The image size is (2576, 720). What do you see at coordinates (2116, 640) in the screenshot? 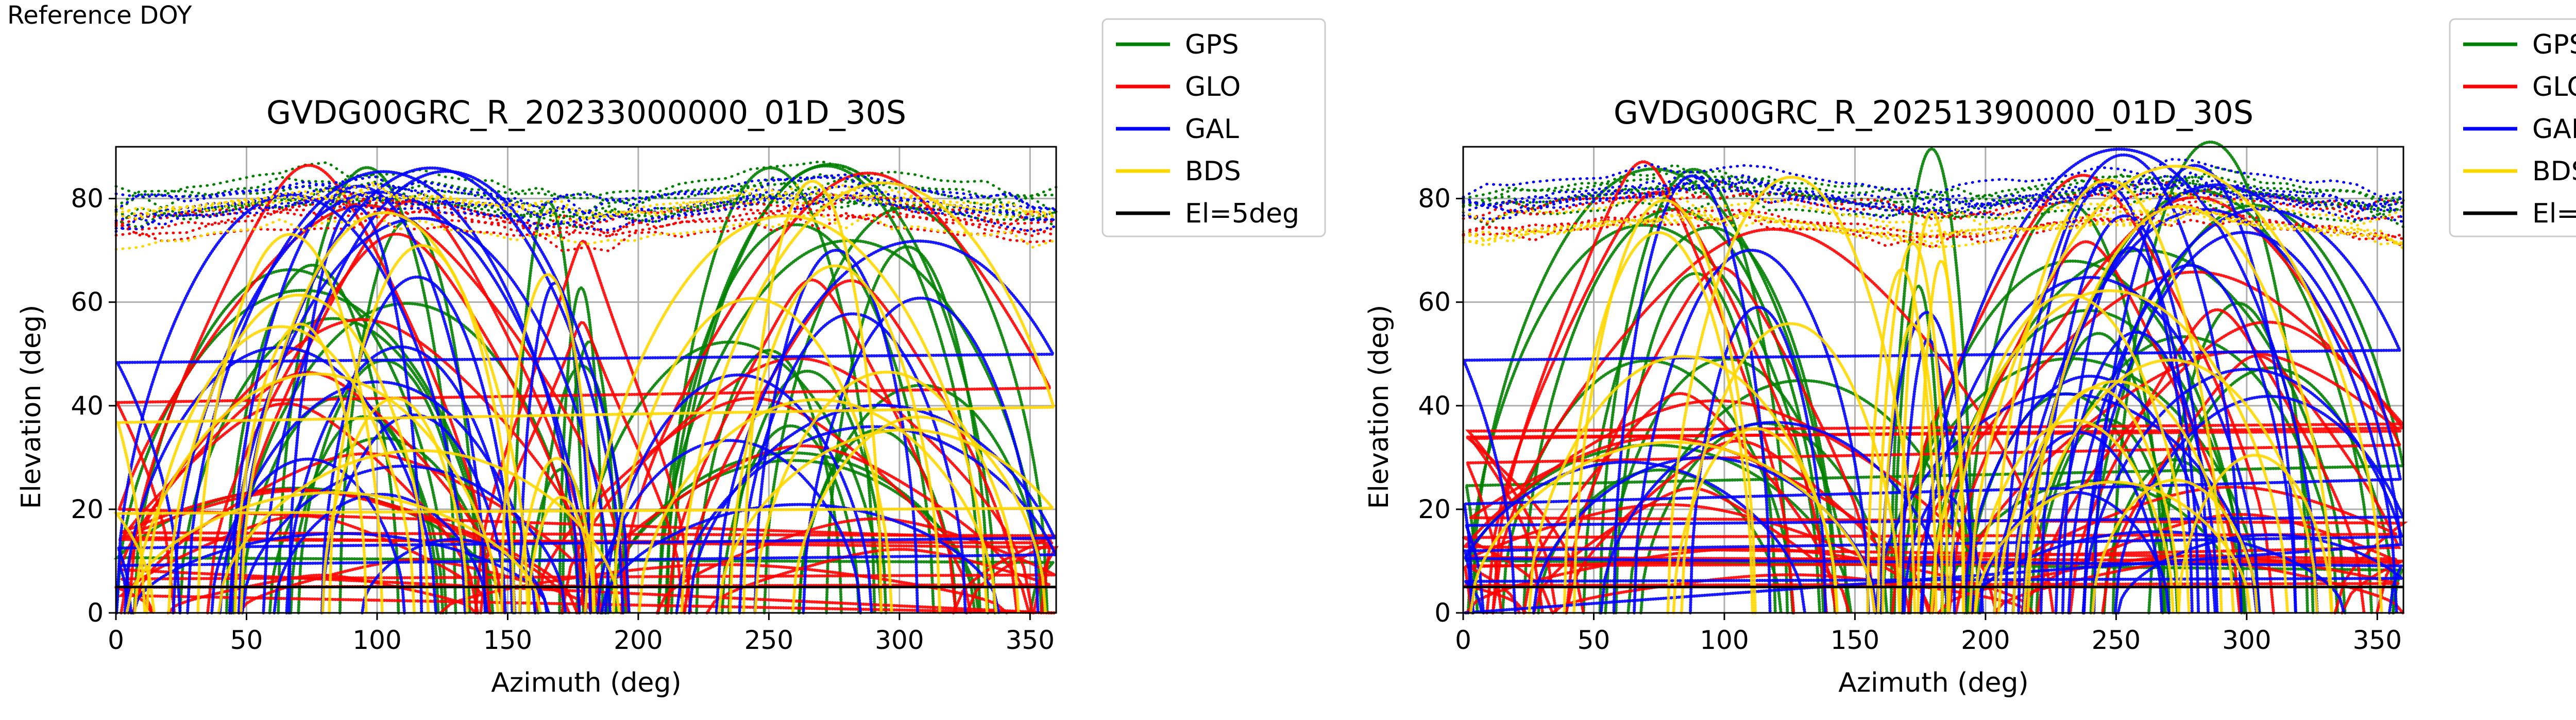
I see `x-tick-label: 250` at bounding box center [2116, 640].